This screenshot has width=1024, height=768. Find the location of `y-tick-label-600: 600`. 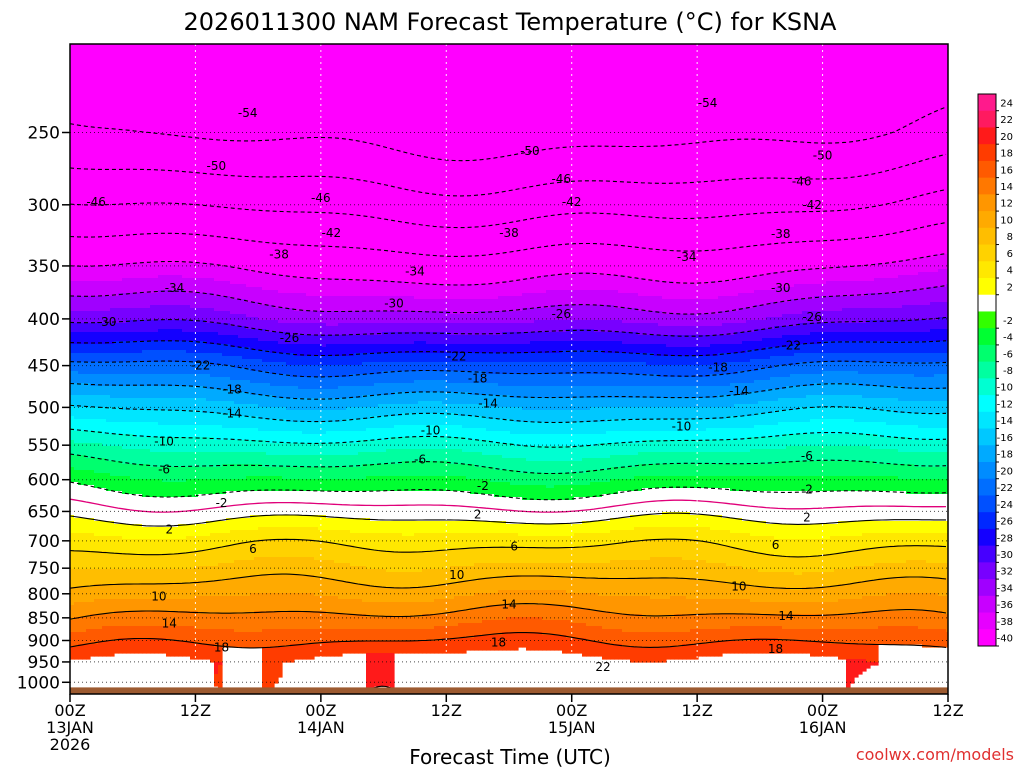

y-tick-label-600: 600 is located at coordinates (44, 481).